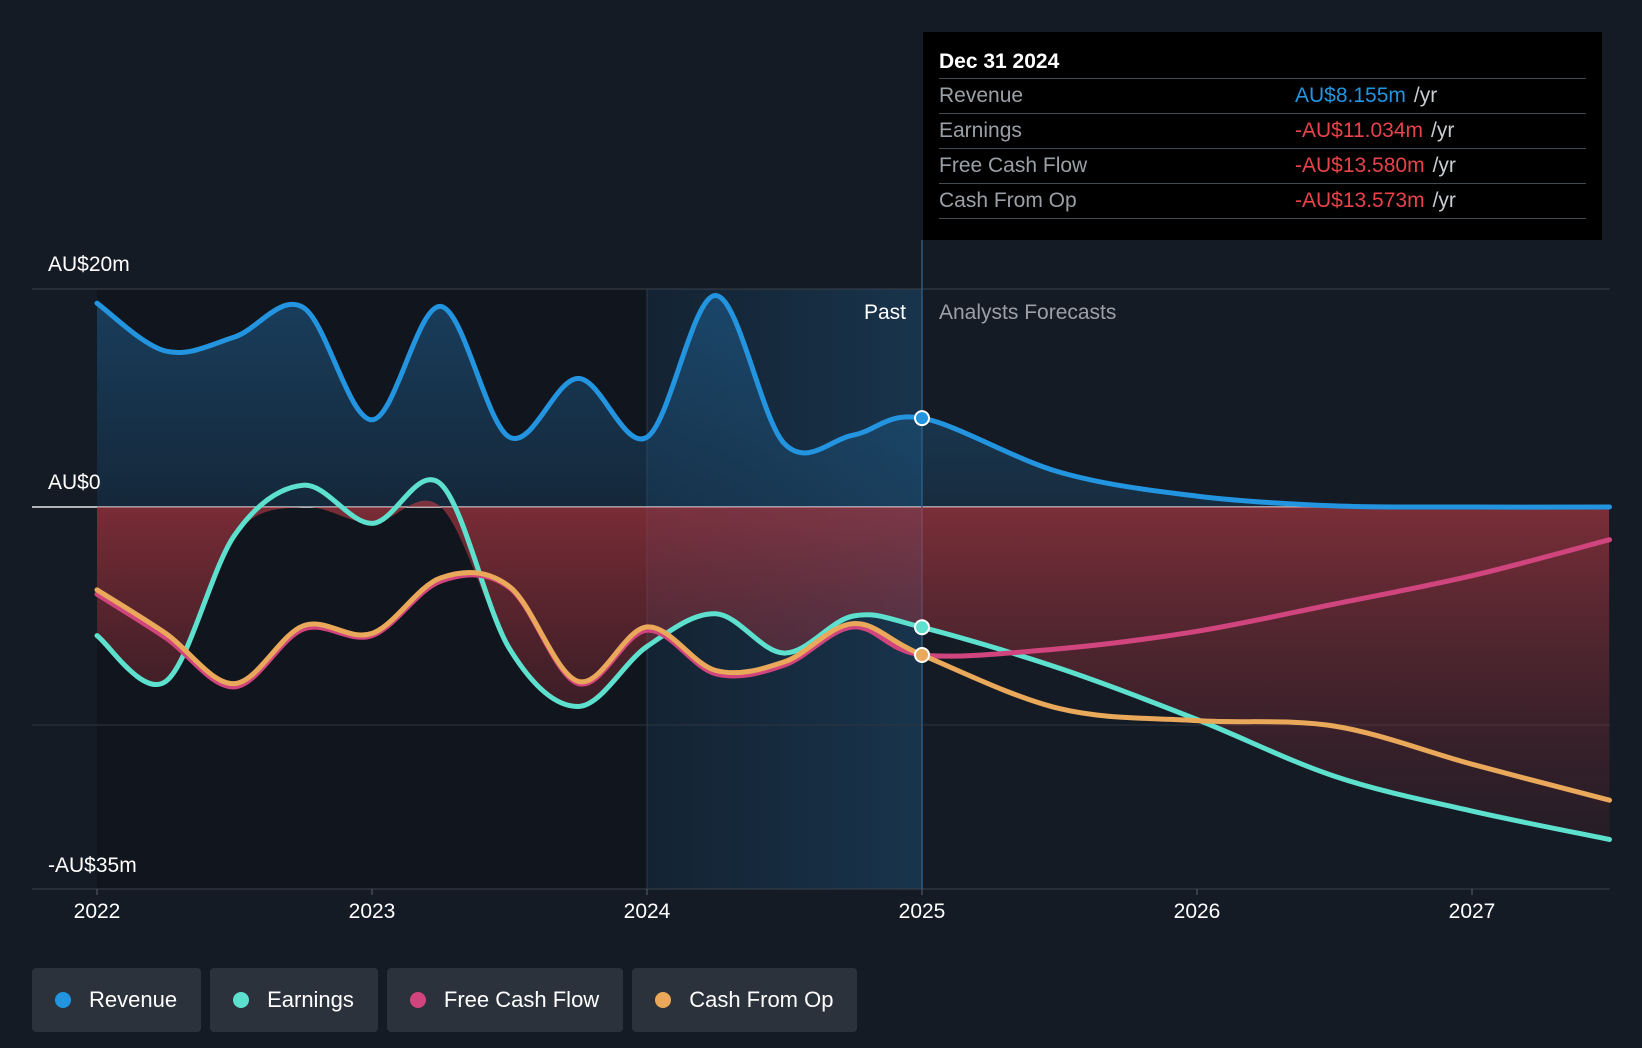 The width and height of the screenshot is (1642, 1048). I want to click on legend-label: Free Cash Flow, so click(521, 999).